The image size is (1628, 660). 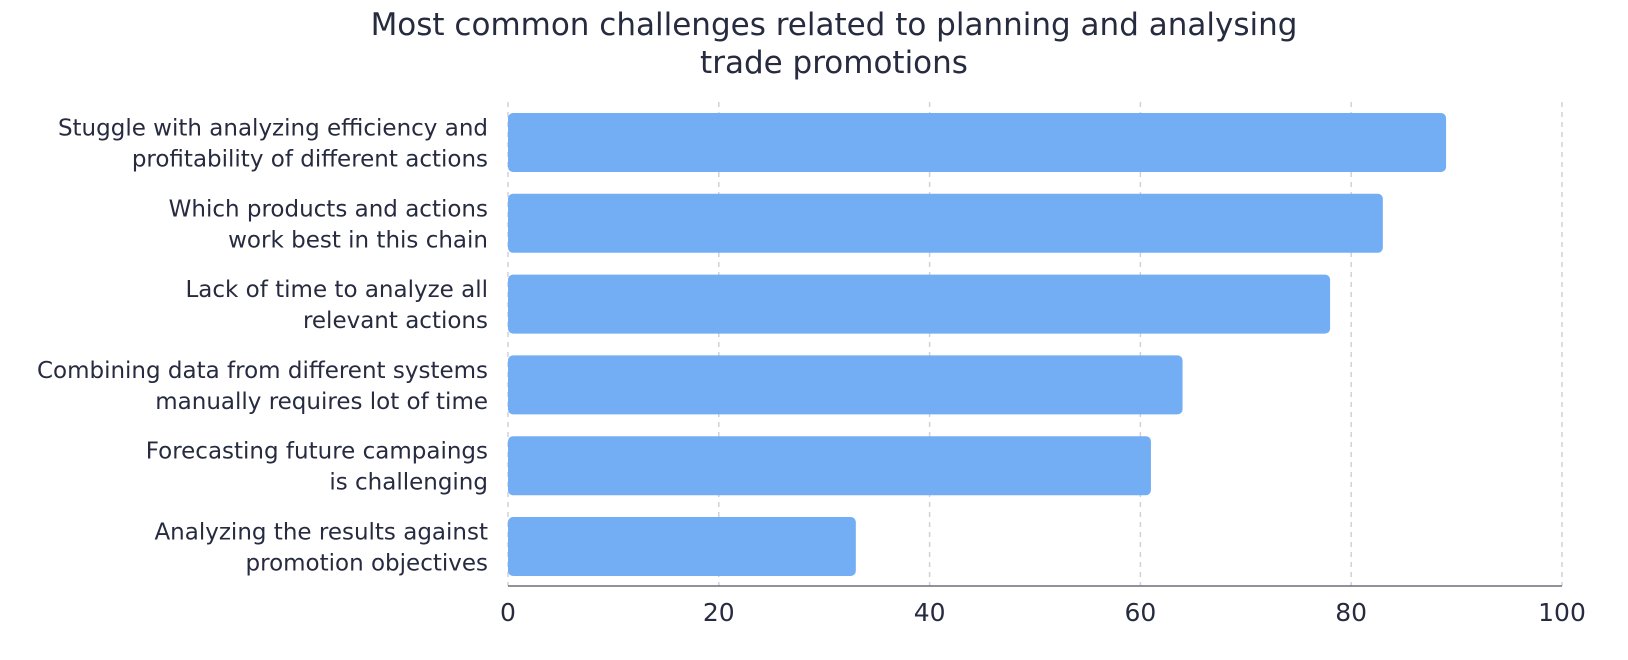 I want to click on x-tick-label-0: 0, so click(x=508, y=612).